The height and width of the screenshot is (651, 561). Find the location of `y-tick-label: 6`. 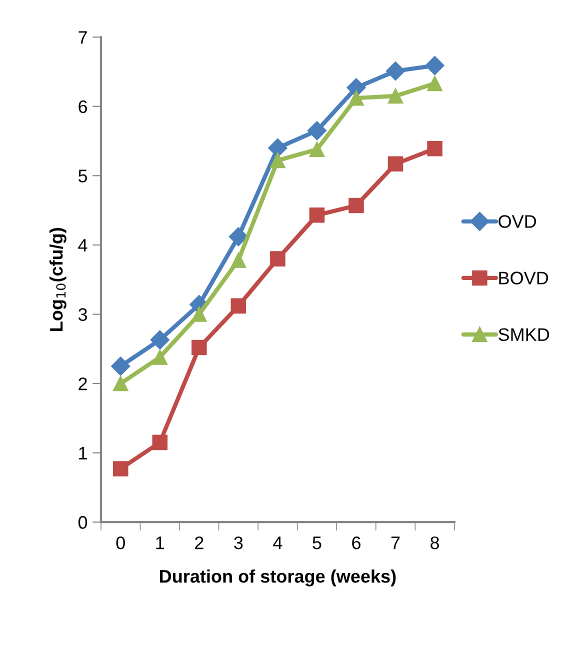

y-tick-label: 6 is located at coordinates (82, 107).